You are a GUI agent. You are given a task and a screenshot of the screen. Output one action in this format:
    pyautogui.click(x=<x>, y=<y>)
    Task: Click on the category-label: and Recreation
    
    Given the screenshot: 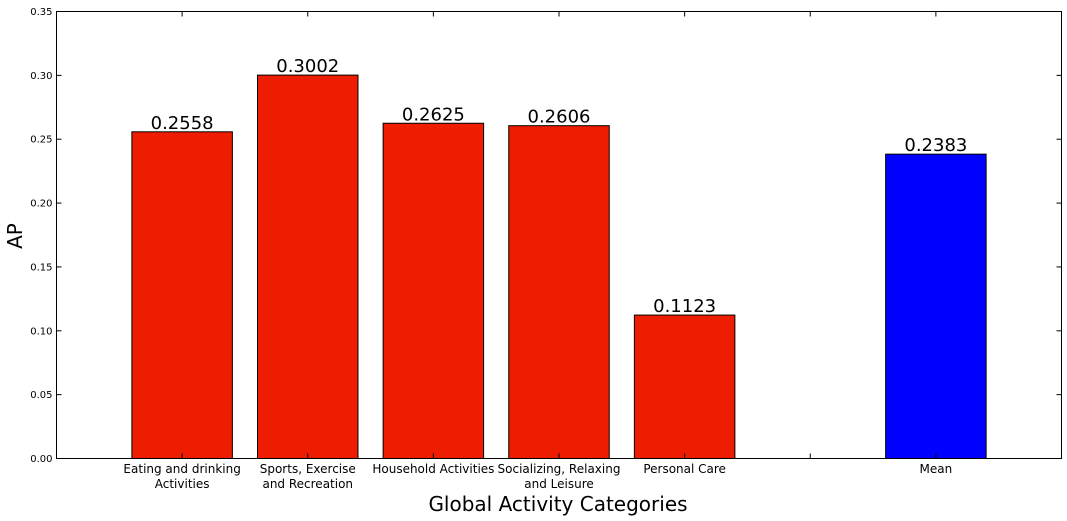 What is the action you would take?
    pyautogui.click(x=307, y=484)
    